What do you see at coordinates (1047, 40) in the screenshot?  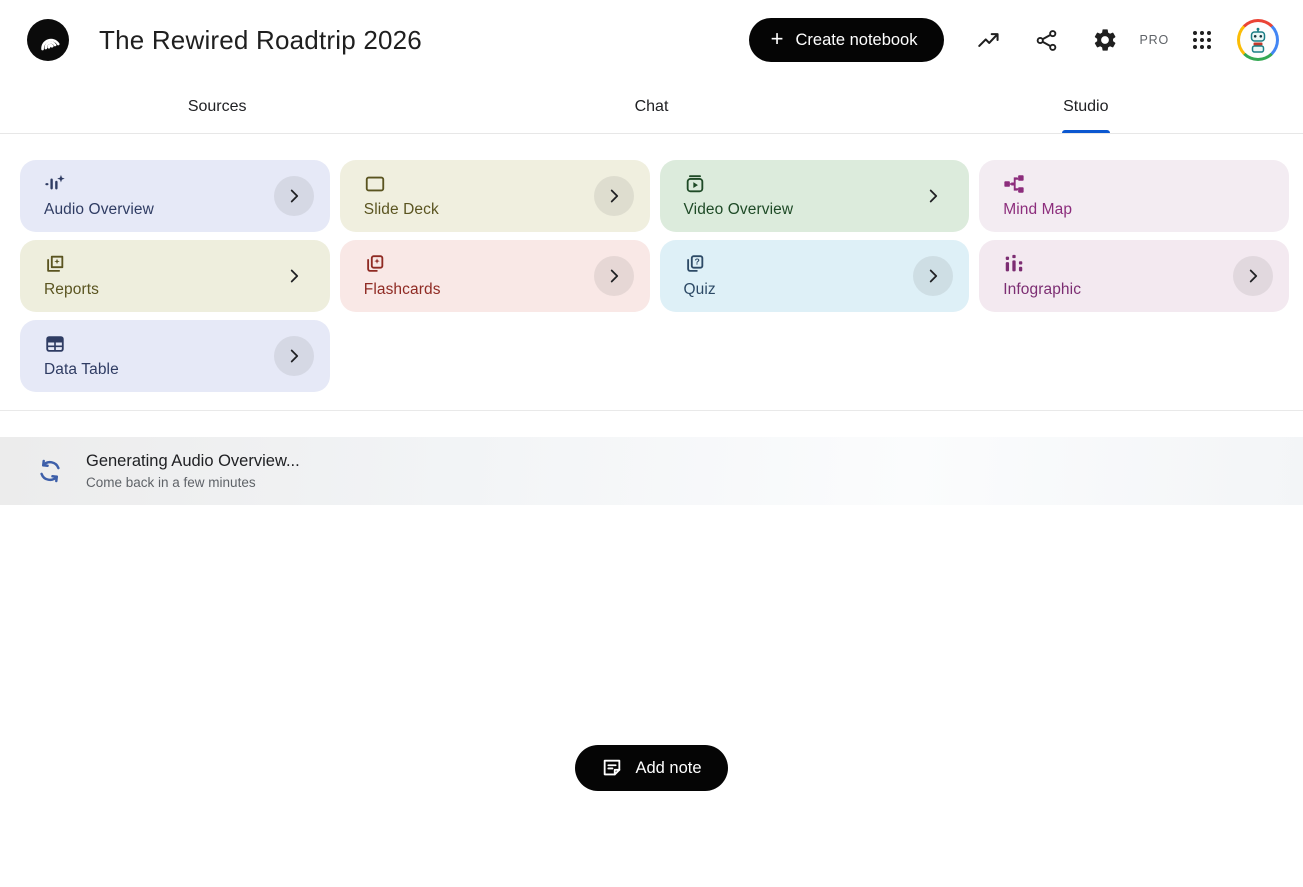 I see `share-icon` at bounding box center [1047, 40].